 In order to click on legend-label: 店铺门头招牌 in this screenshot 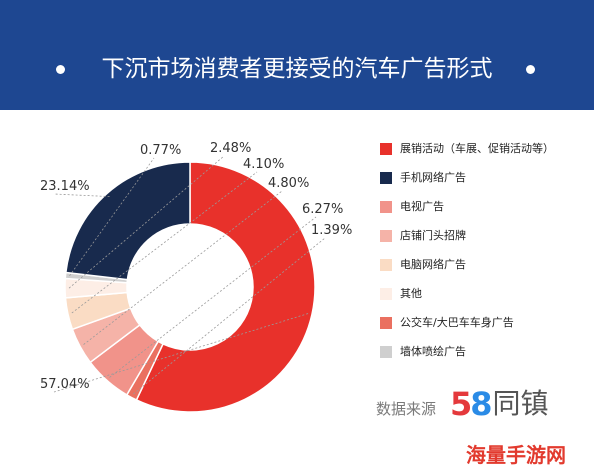, I will do `click(433, 235)`.